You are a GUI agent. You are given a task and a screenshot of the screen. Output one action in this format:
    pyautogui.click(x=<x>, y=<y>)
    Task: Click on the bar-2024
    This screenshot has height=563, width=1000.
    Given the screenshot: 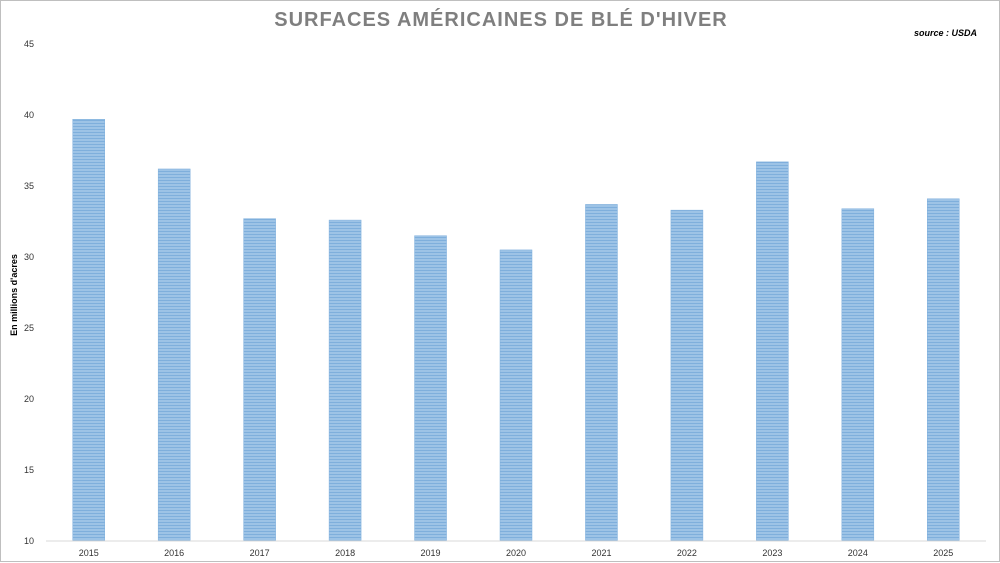 What is the action you would take?
    pyautogui.click(x=858, y=375)
    